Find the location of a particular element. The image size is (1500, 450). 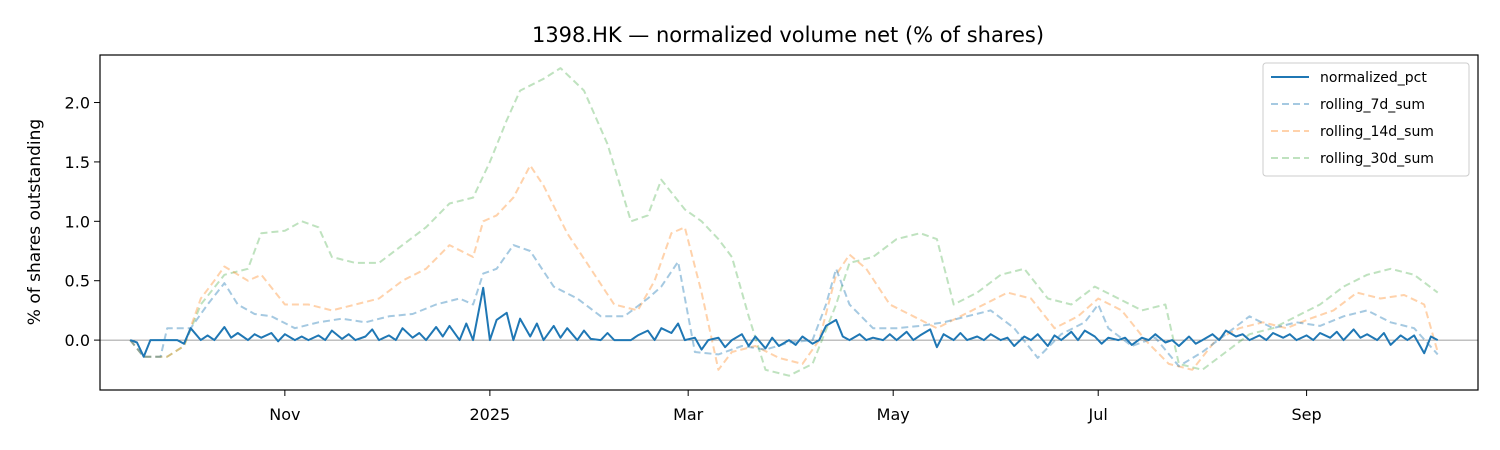

legend-label-rolling-14d-sum: rolling_14d_sum is located at coordinates (1377, 132).